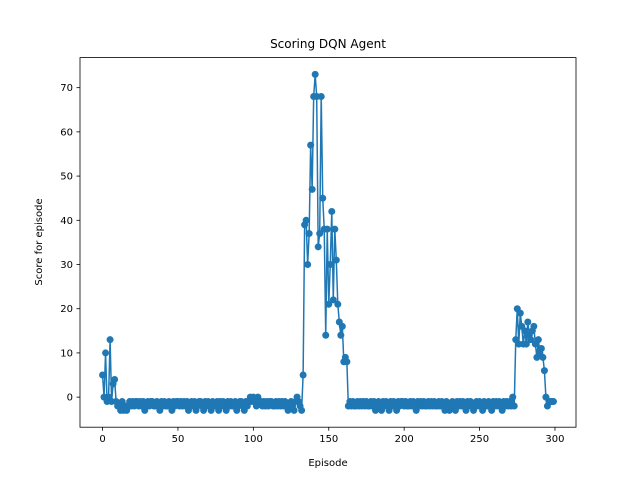  I want to click on x-tick-label: 50, so click(178, 439).